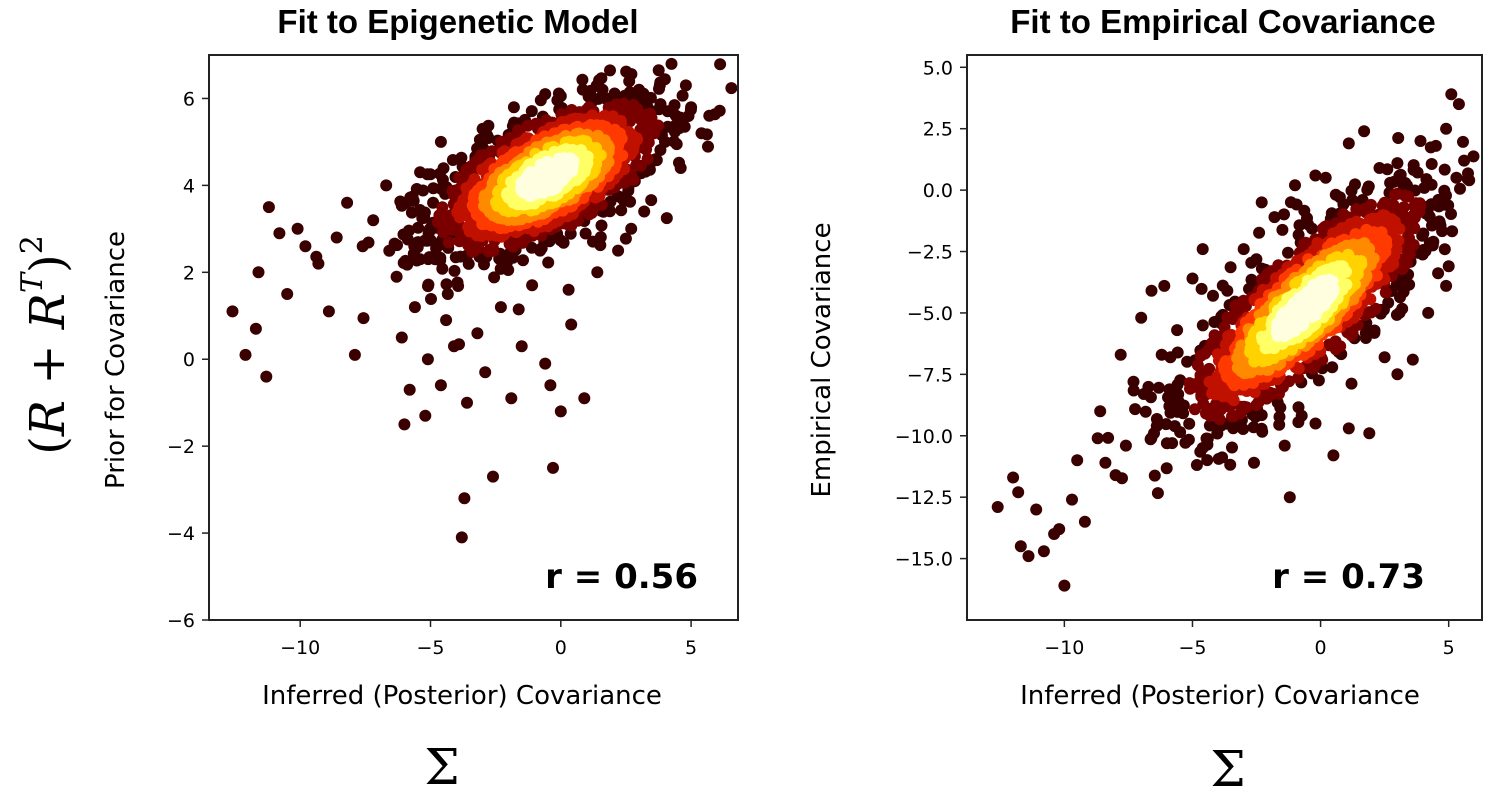  I want to click on math-r2: R, so click(48, 311).